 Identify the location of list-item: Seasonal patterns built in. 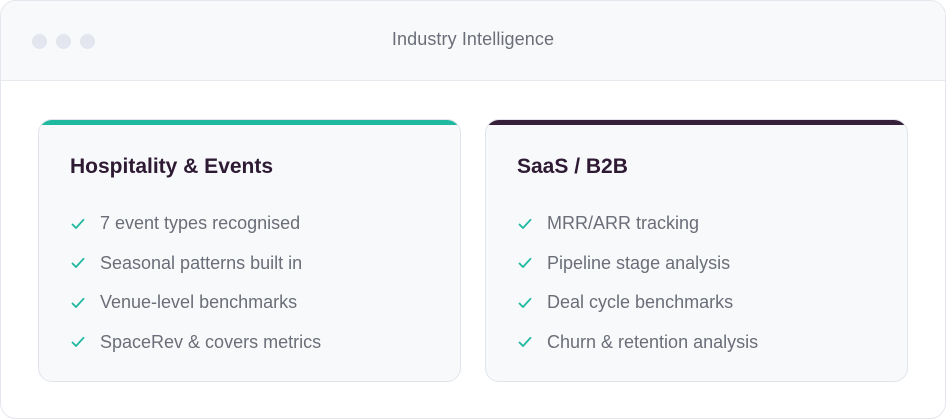
(195, 264).